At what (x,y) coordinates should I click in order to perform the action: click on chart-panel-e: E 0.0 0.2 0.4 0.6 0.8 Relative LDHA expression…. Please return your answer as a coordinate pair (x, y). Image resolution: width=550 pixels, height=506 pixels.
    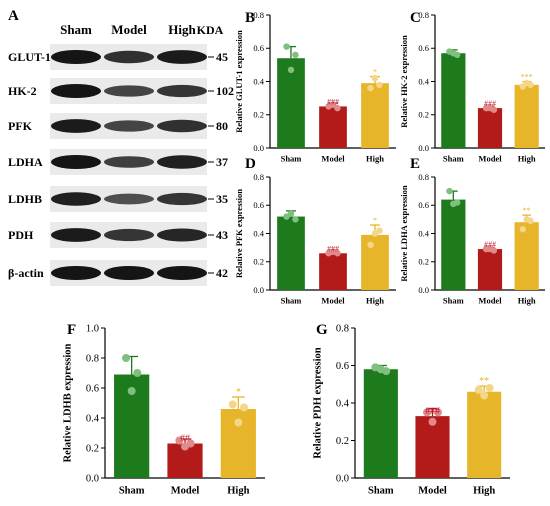
    Looking at the image, I should click on (472, 231).